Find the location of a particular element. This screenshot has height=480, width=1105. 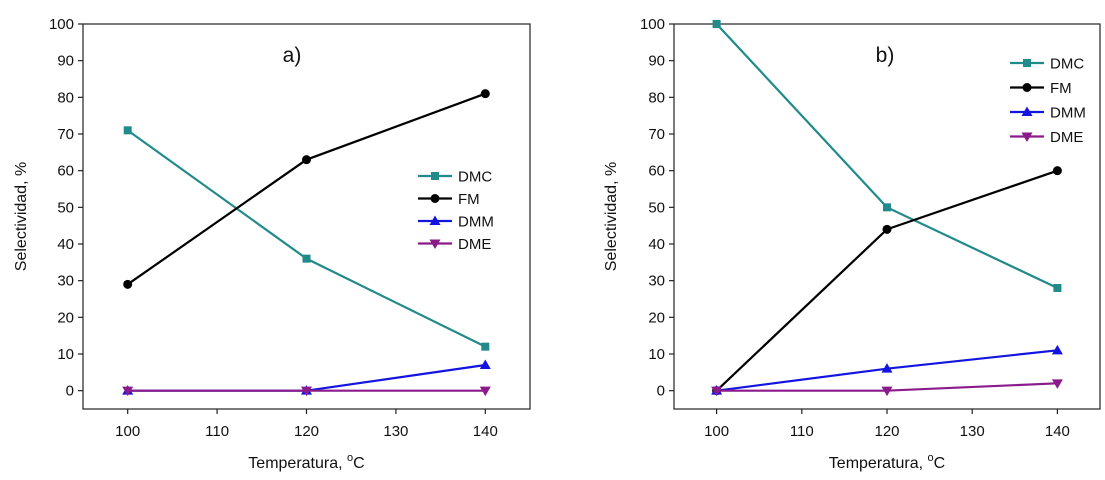

legend-label-a-dme: DME is located at coordinates (474, 244).